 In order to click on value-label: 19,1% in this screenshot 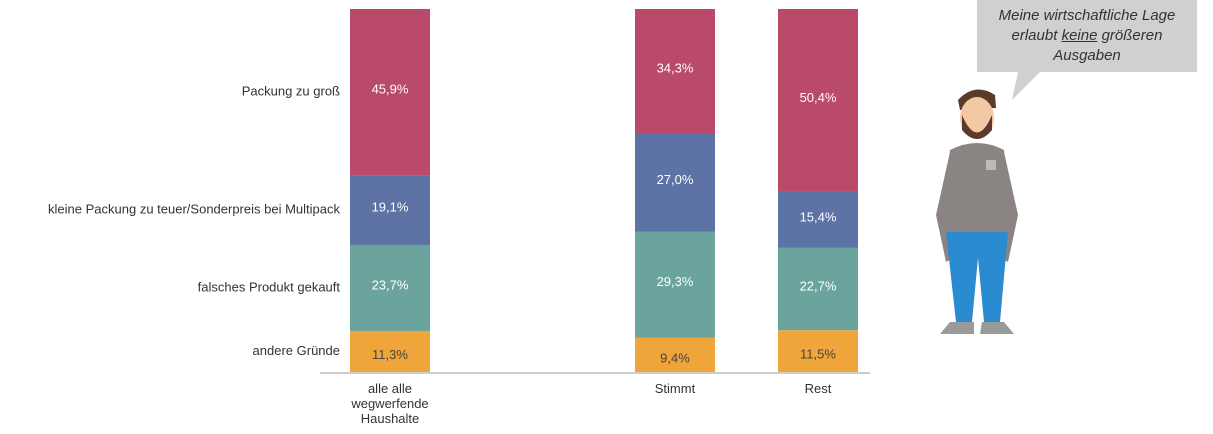, I will do `click(390, 207)`.